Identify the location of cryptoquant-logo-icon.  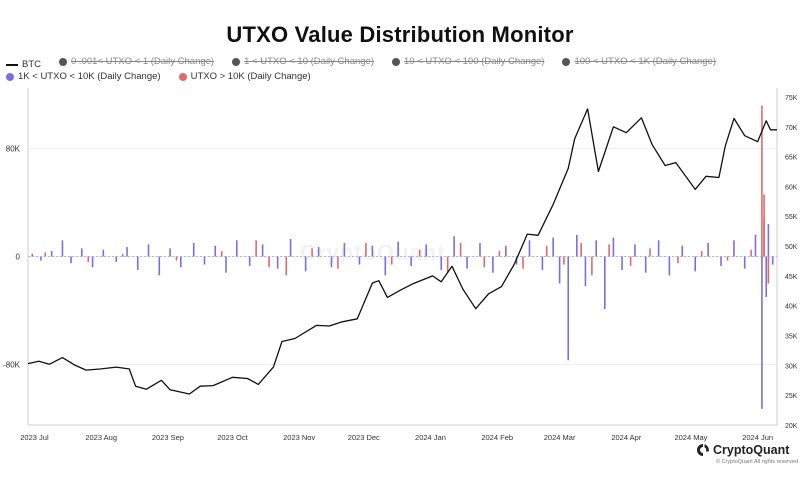
(703, 450).